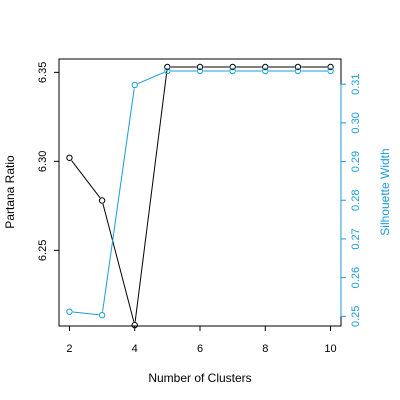 This screenshot has width=400, height=400. What do you see at coordinates (135, 349) in the screenshot?
I see `x-tick-label: 4` at bounding box center [135, 349].